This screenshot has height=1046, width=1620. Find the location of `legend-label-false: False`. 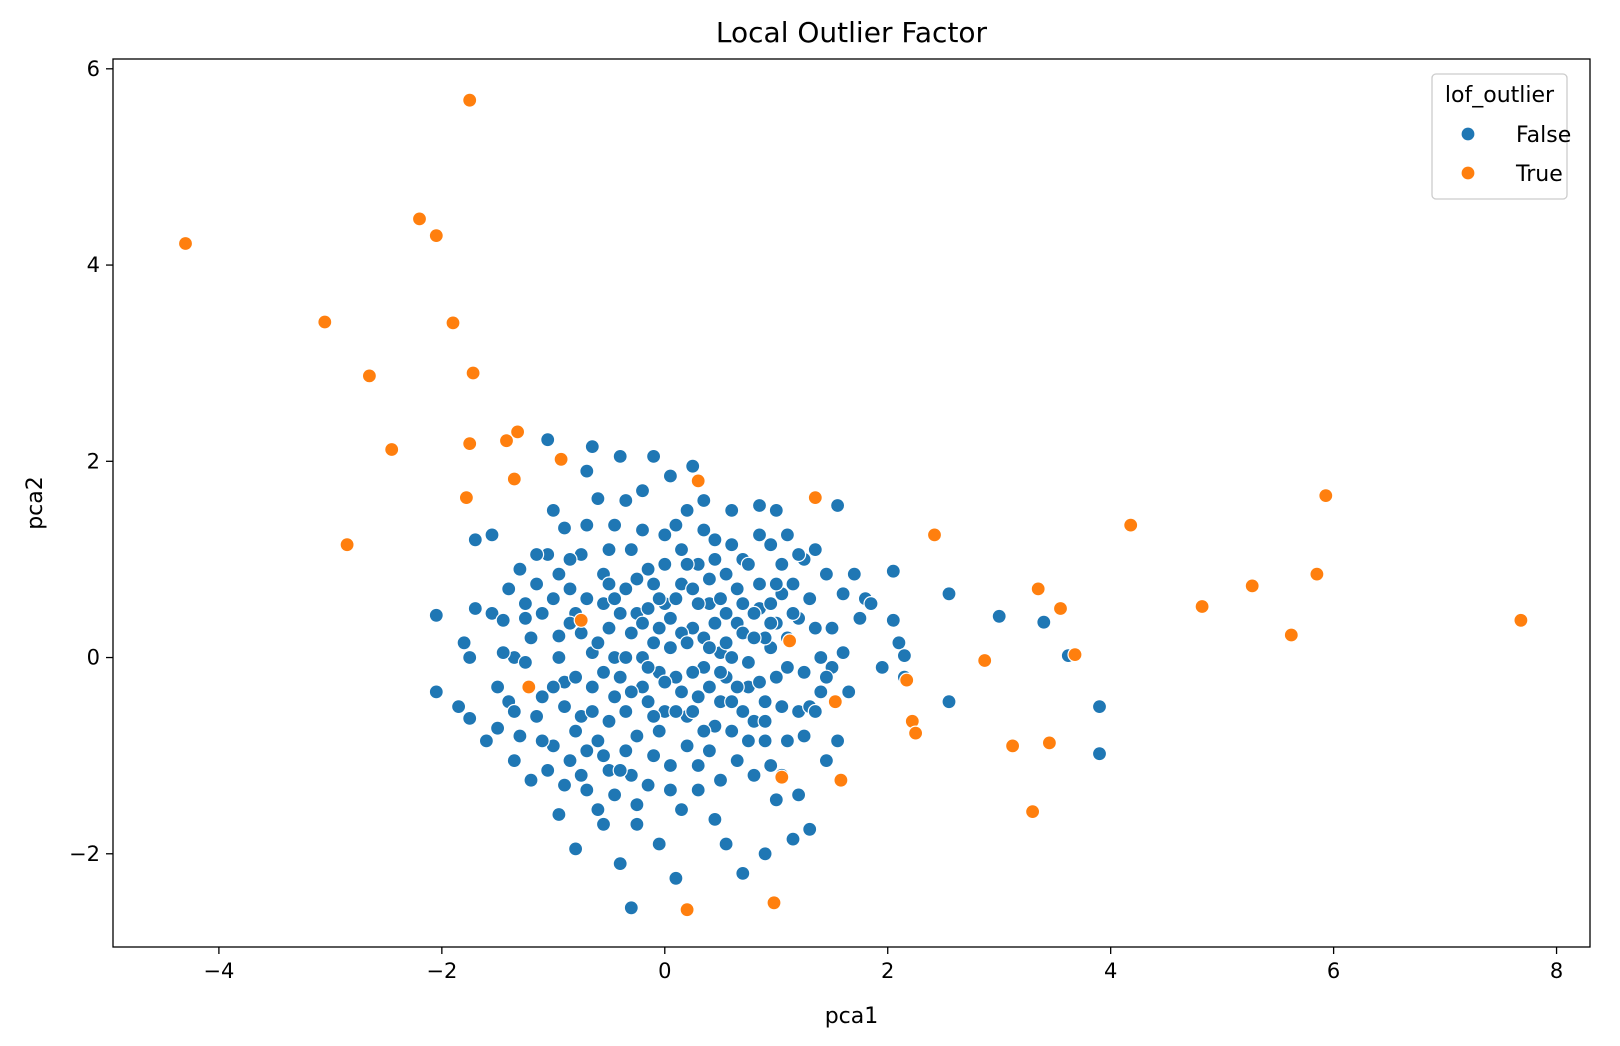

legend-label-false: False is located at coordinates (1543, 135).